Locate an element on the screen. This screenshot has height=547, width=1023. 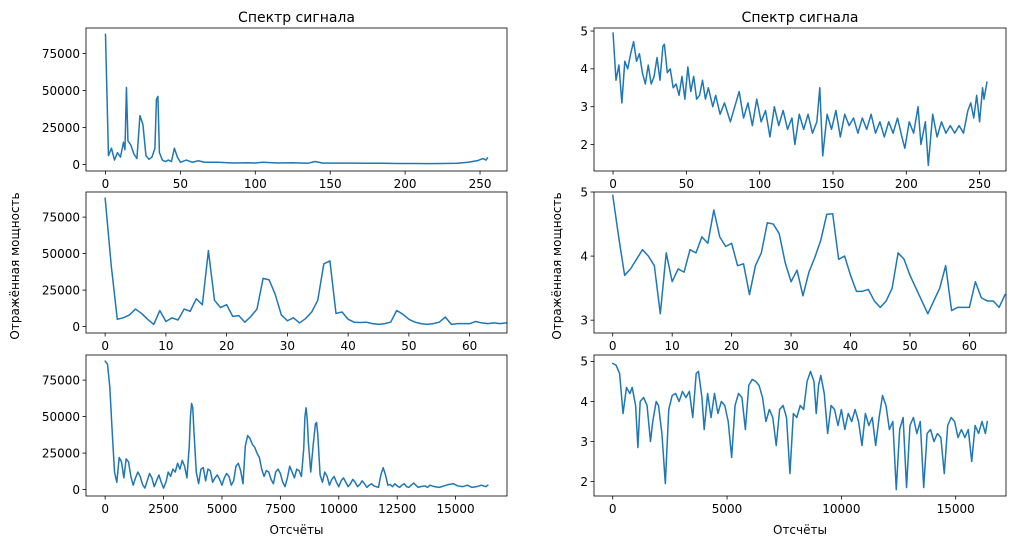
subplot-6: 0 5000 10000 15000 2 3 4 5 Отсчёты is located at coordinates (793, 445).